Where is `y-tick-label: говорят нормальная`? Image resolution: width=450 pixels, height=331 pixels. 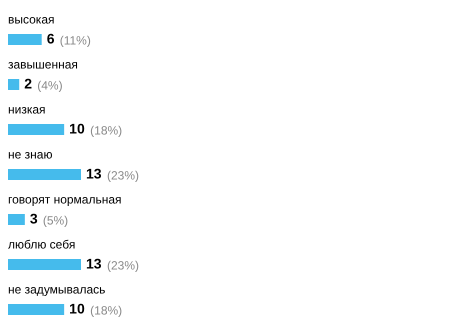
y-tick-label: говорят нормальная is located at coordinates (65, 199).